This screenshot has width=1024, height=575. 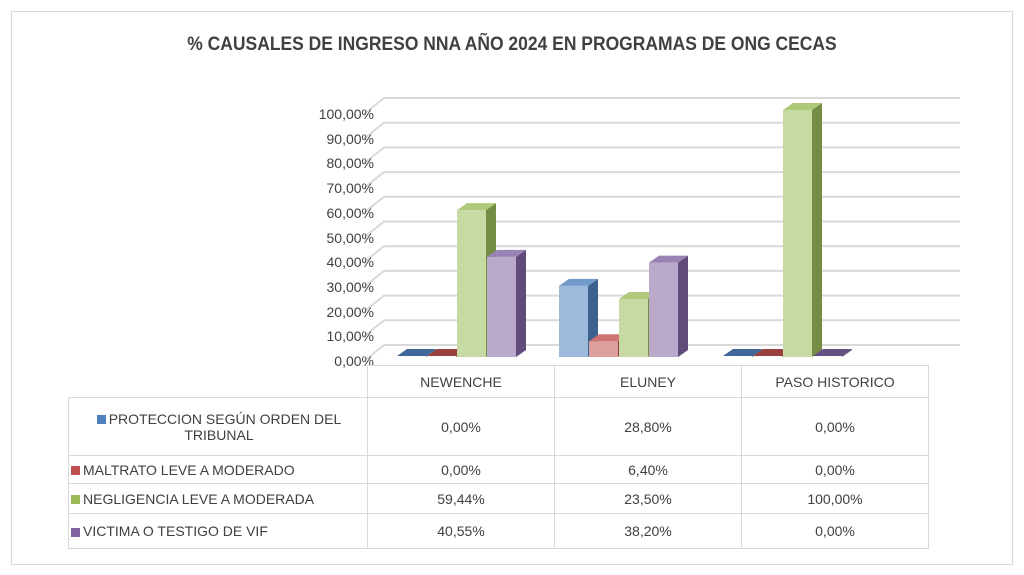 What do you see at coordinates (648, 498) in the screenshot?
I see `data-cell: 23,50%` at bounding box center [648, 498].